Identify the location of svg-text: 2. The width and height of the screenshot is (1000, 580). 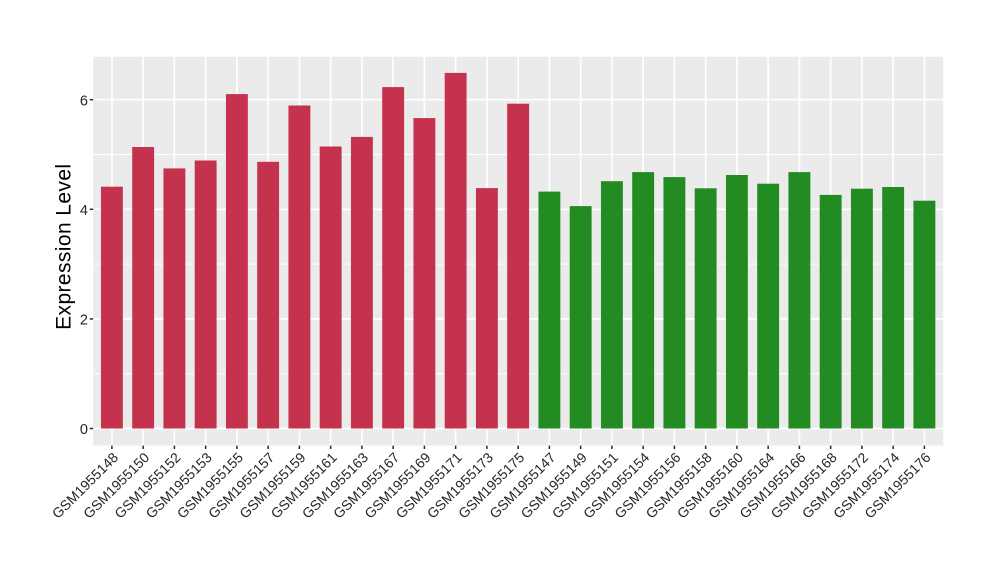
(84, 321).